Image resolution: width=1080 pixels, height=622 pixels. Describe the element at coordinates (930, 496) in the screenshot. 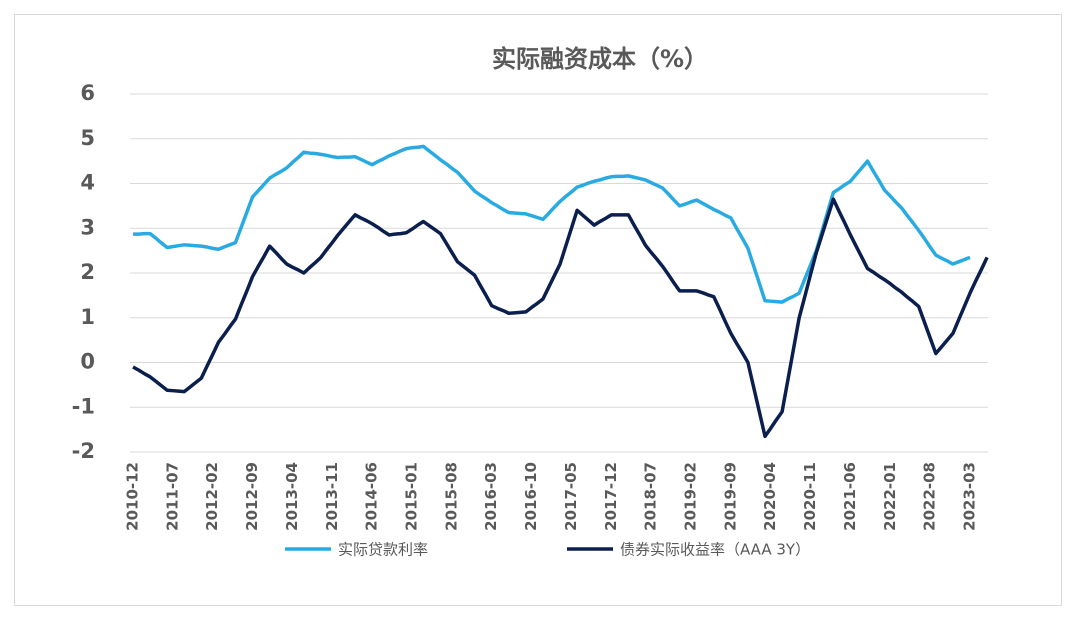

I see `x-tick-label: 2022-08` at that location.